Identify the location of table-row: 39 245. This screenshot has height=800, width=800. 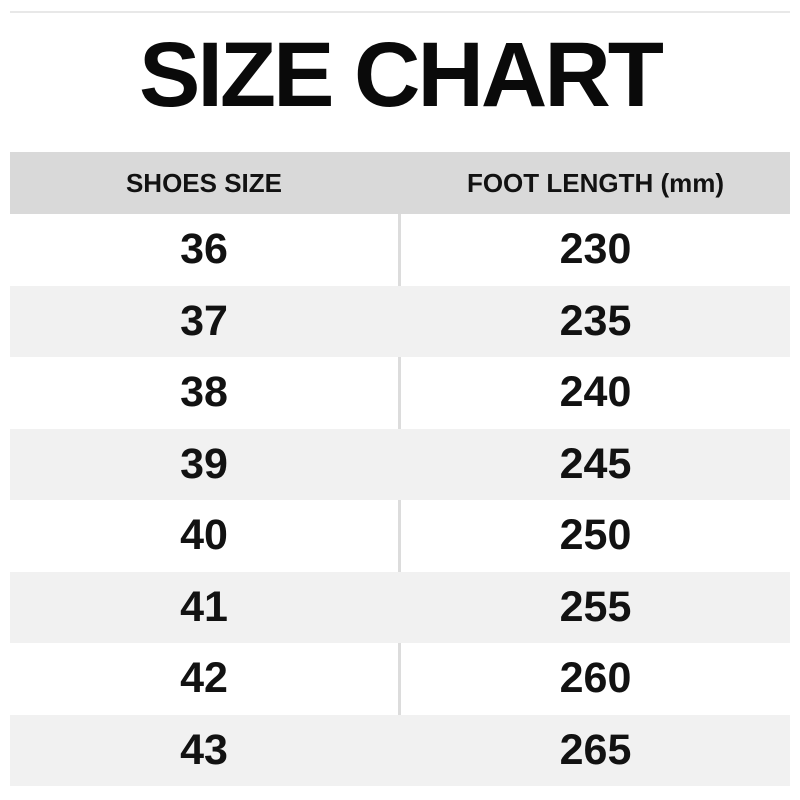
(400, 464).